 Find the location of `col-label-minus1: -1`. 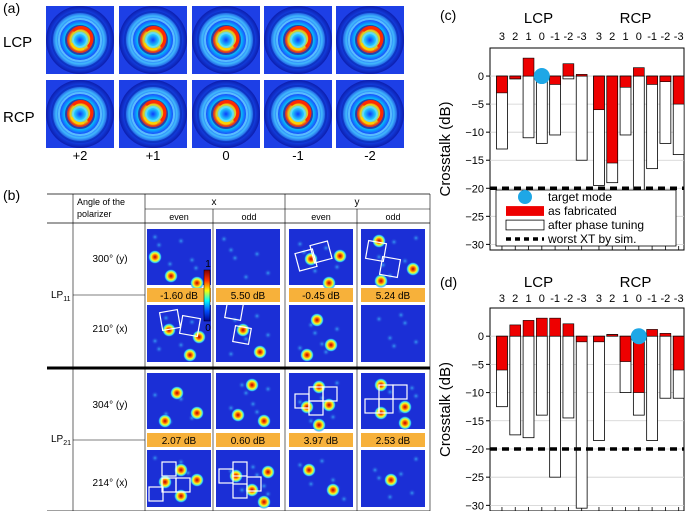

col-label-minus1: -1 is located at coordinates (298, 155).